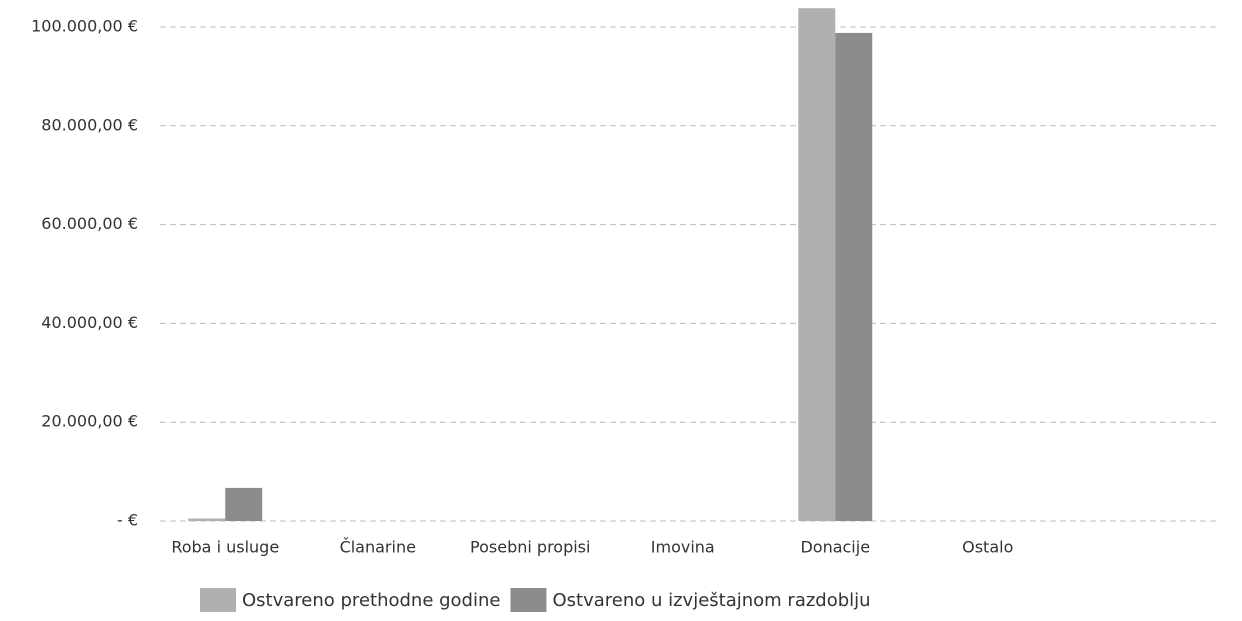 The image size is (1242, 621). I want to click on x-tick-label: Posebni propisi, so click(530, 547).